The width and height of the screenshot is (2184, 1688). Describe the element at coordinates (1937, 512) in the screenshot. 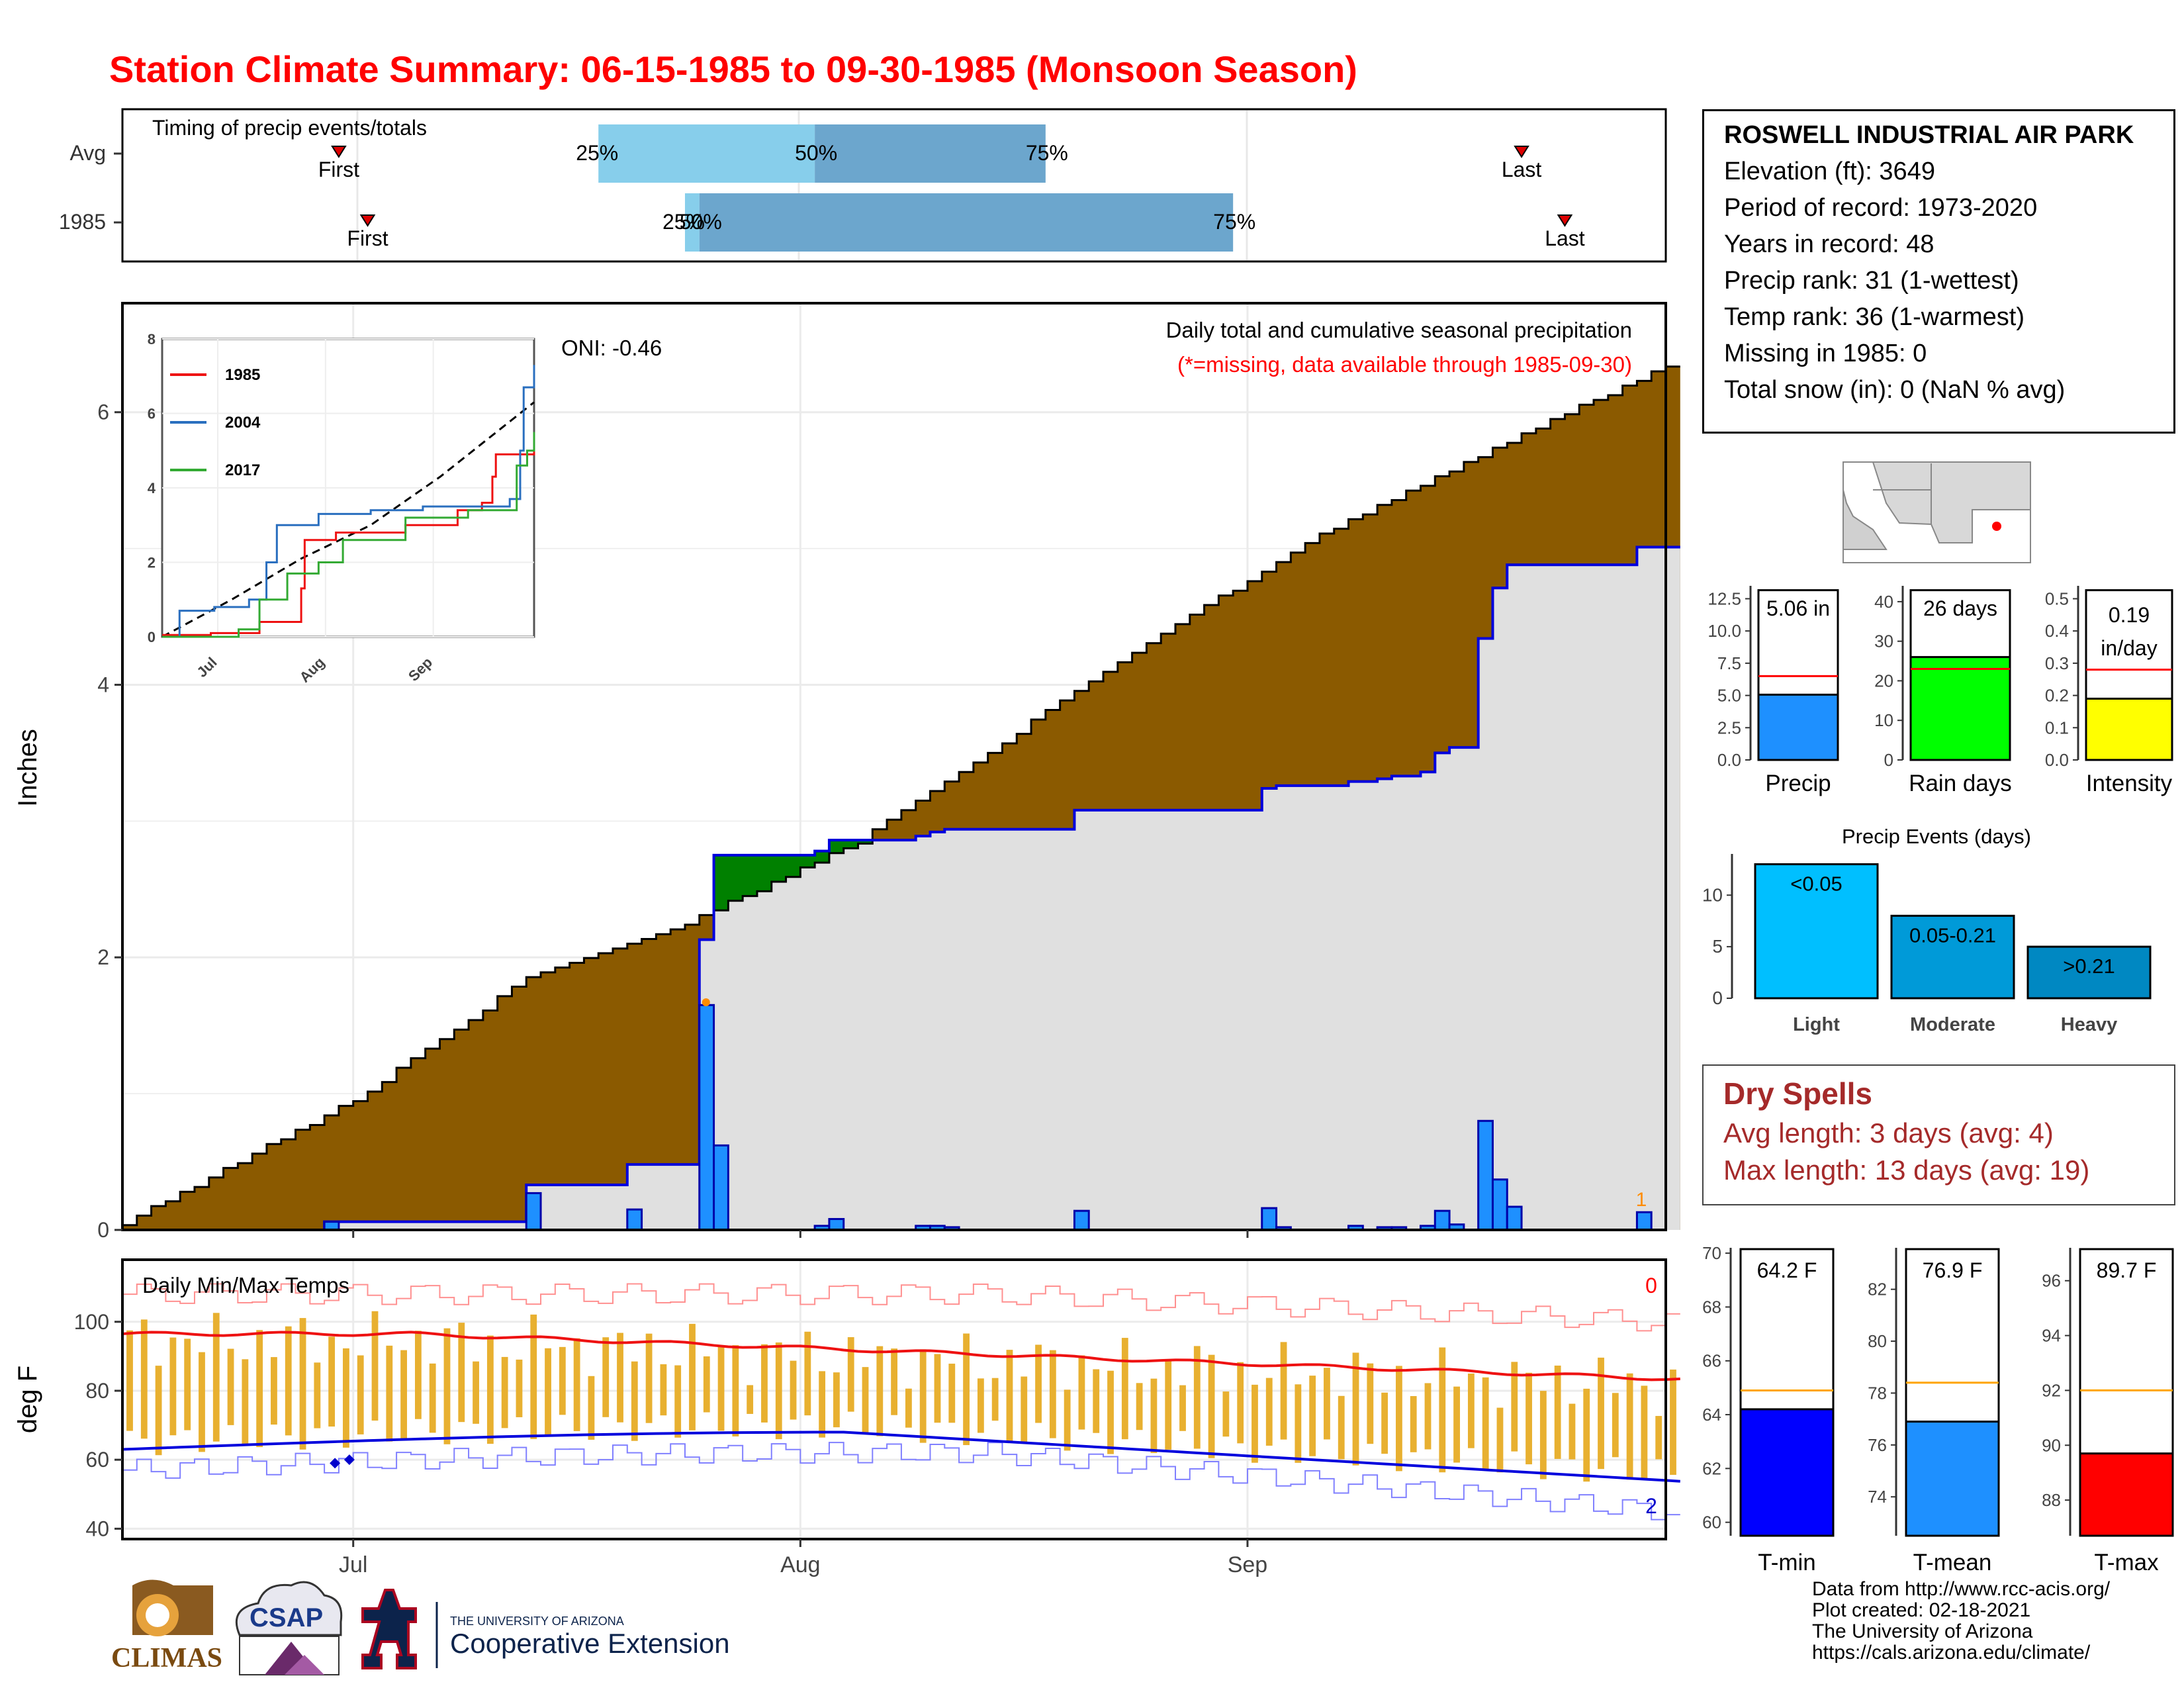

I see `locator-map` at that location.